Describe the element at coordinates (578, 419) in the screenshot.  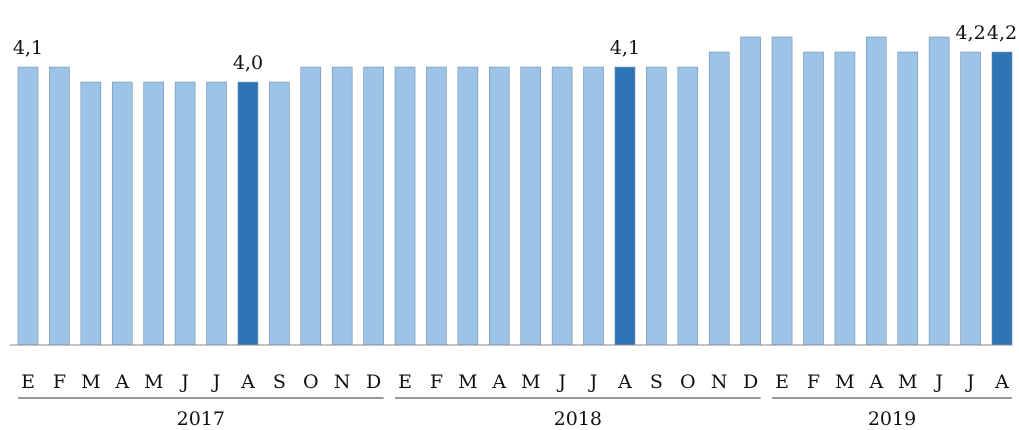
I see `group-label: 2018` at that location.